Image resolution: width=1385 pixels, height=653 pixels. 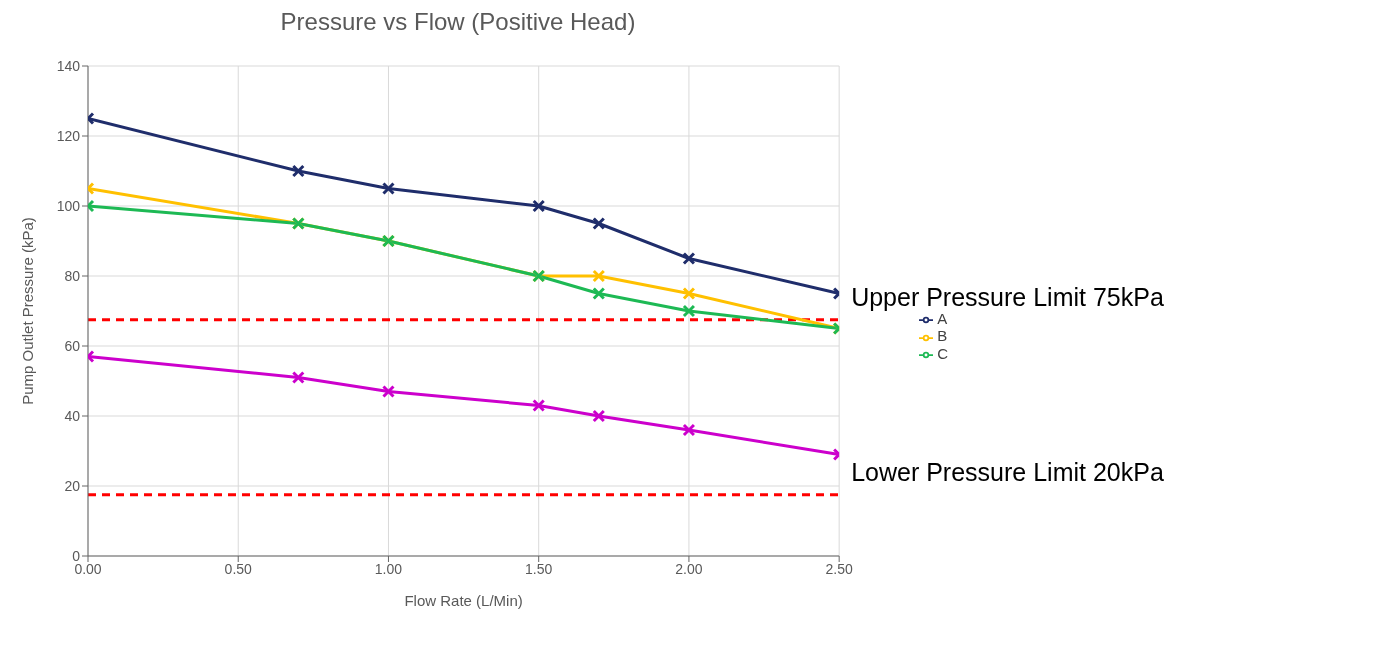 What do you see at coordinates (72, 485) in the screenshot?
I see `y-tick-label: 20` at bounding box center [72, 485].